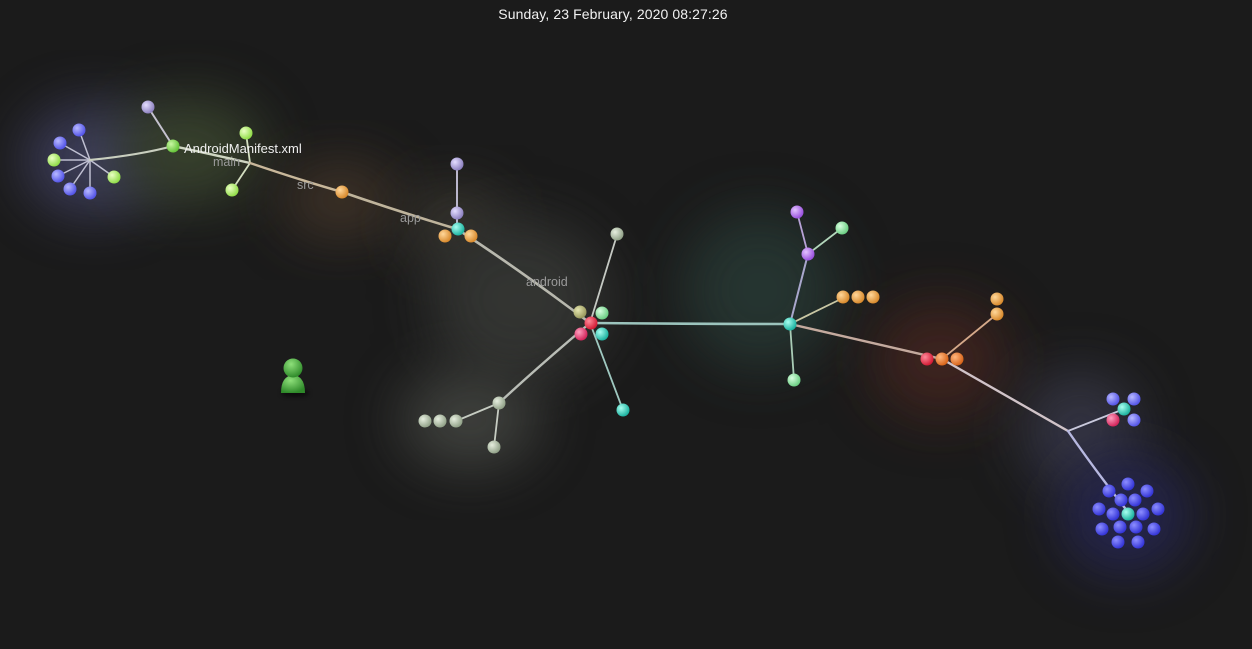 The image size is (1252, 649). What do you see at coordinates (613, 14) in the screenshot?
I see `date-time-label: Sunday, 23 February, 2020 08:27:26` at bounding box center [613, 14].